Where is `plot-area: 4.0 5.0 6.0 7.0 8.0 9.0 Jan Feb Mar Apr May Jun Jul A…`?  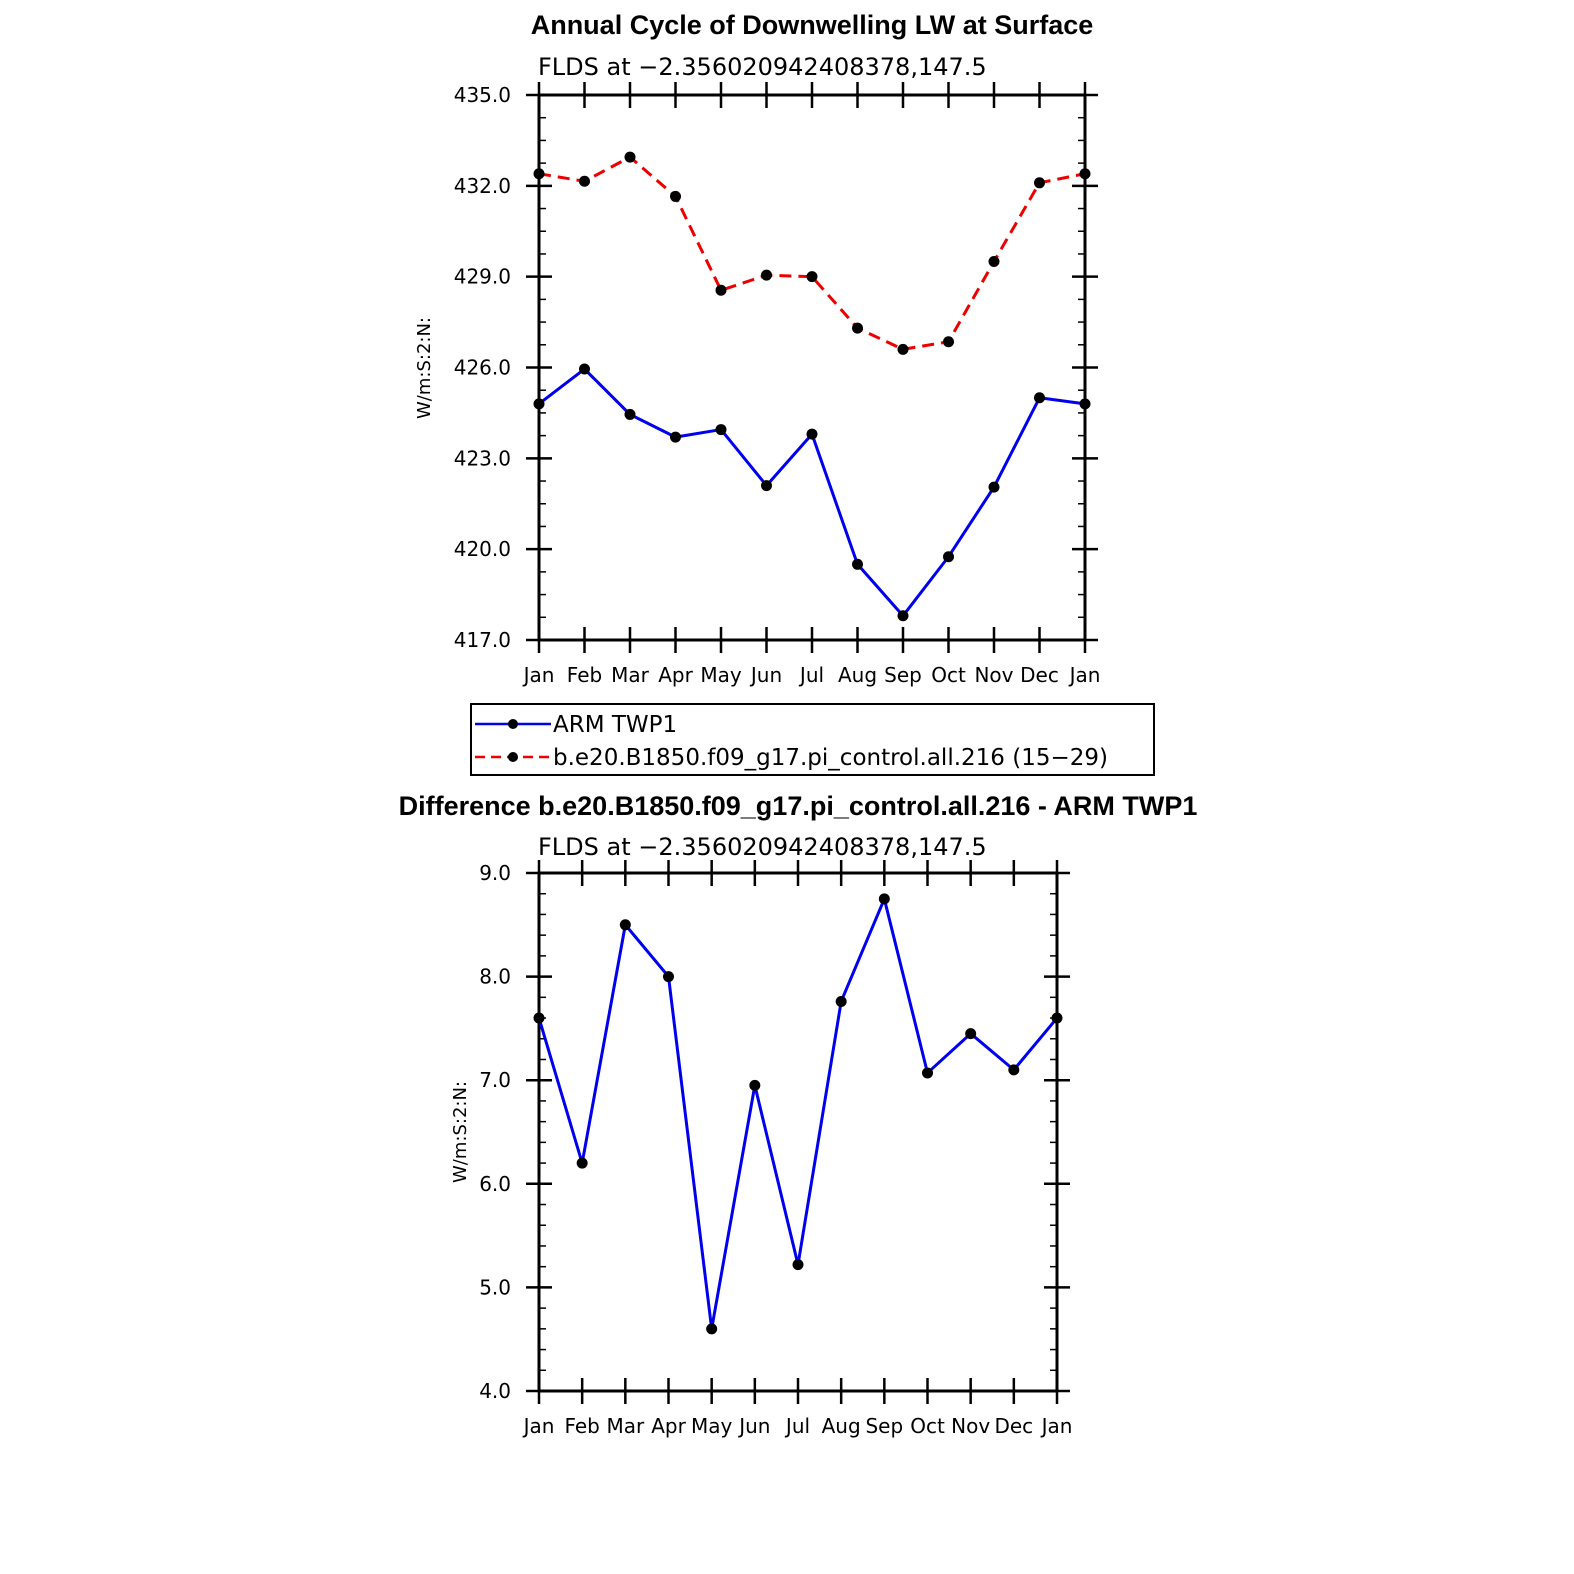 plot-area: 4.0 5.0 6.0 7.0 8.0 9.0 Jan Feb Mar Apr May Jun Jul A… is located at coordinates (775, 1149).